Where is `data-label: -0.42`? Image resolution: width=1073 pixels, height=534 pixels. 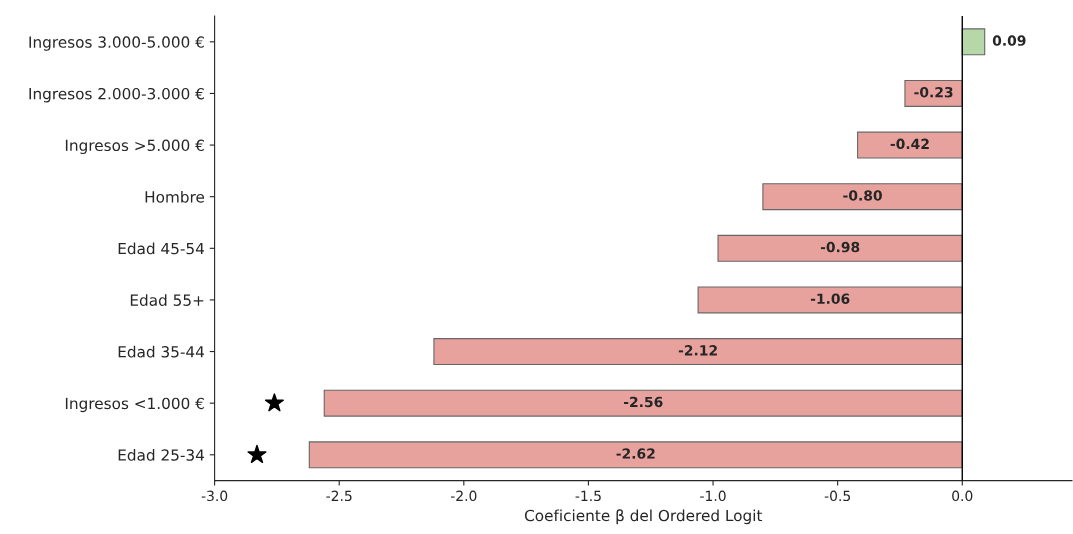
data-label: -0.42 is located at coordinates (909, 144).